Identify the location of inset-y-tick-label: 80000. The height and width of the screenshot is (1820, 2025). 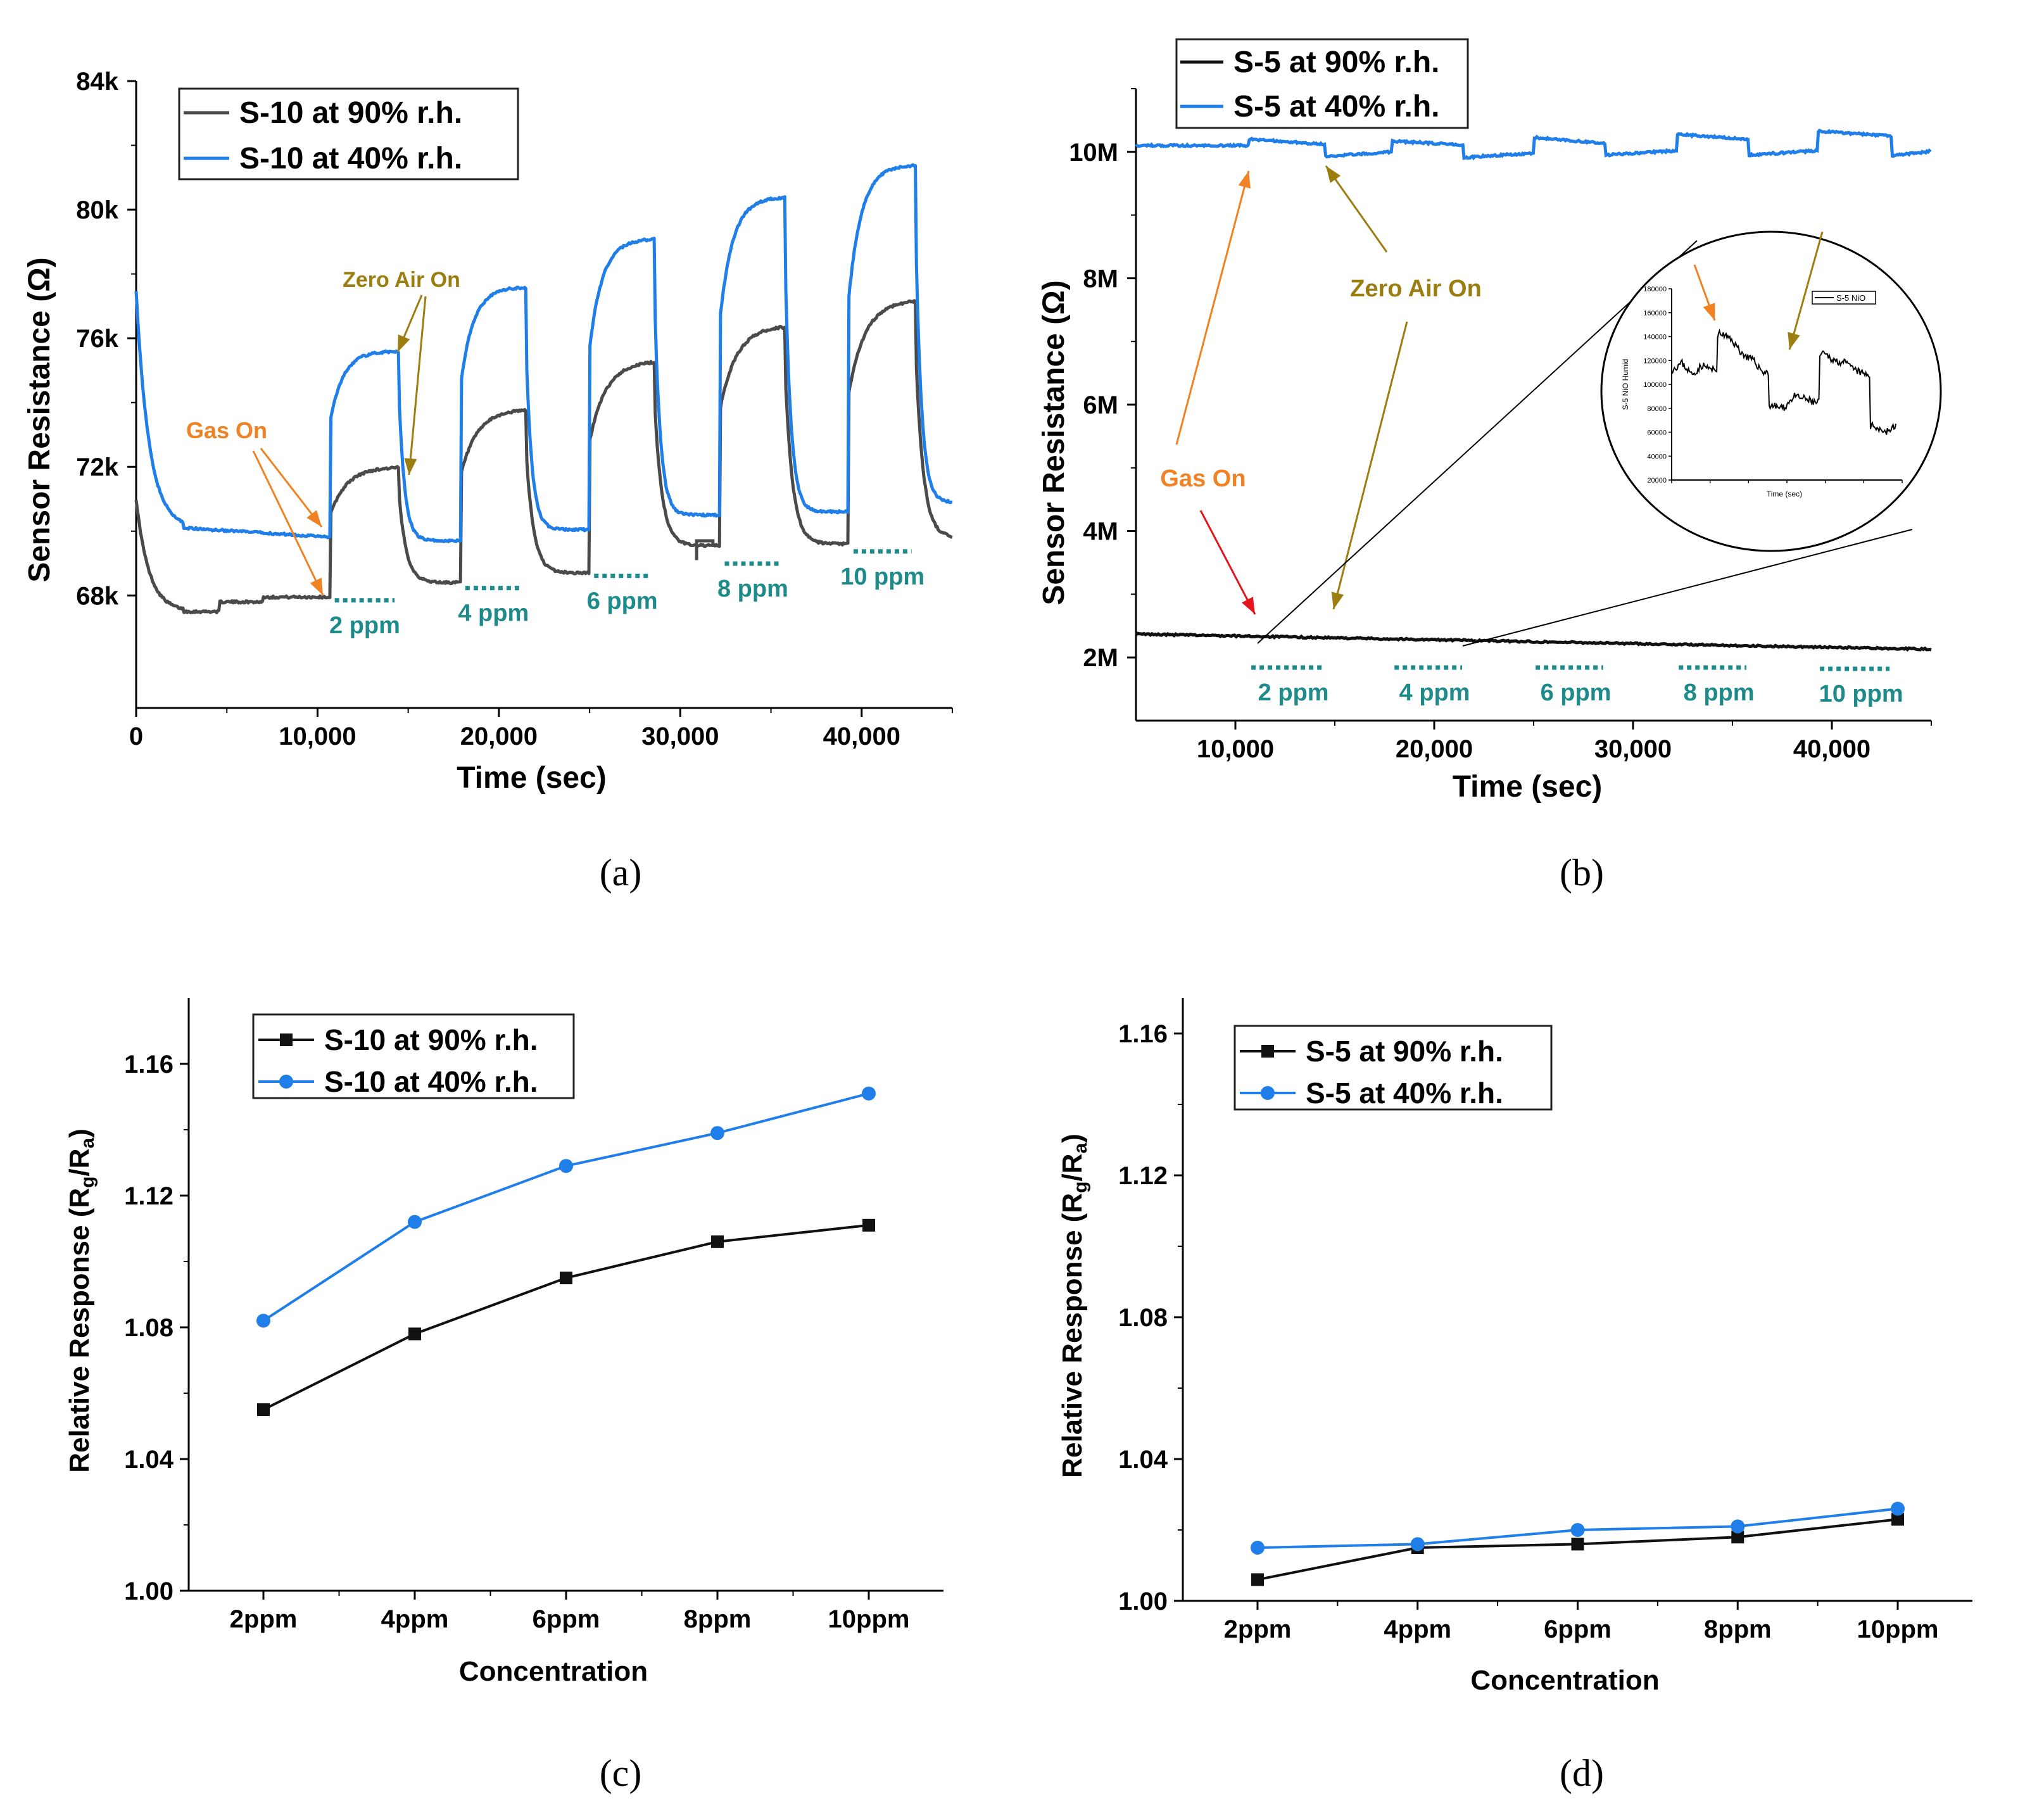
(1657, 409).